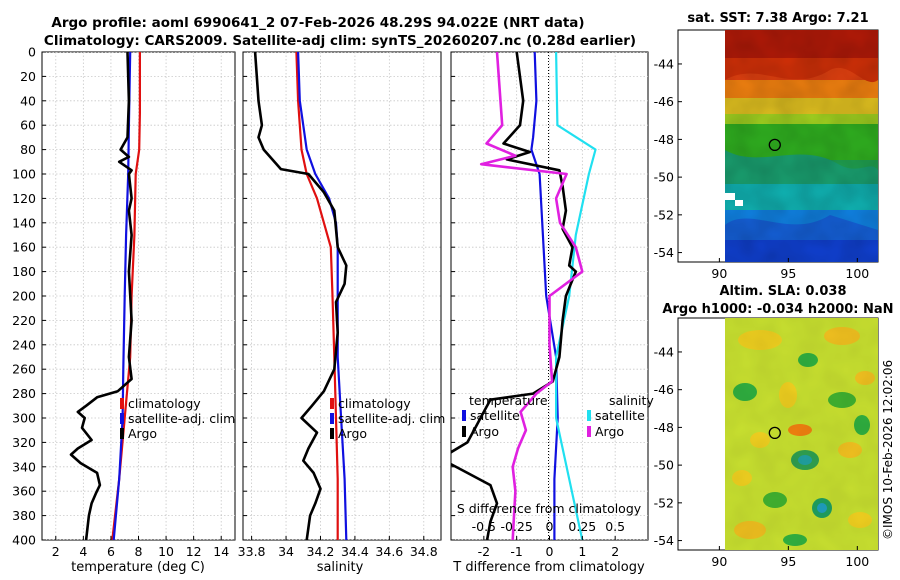  I want to click on series-line-t-satellite, so click(544, 296).